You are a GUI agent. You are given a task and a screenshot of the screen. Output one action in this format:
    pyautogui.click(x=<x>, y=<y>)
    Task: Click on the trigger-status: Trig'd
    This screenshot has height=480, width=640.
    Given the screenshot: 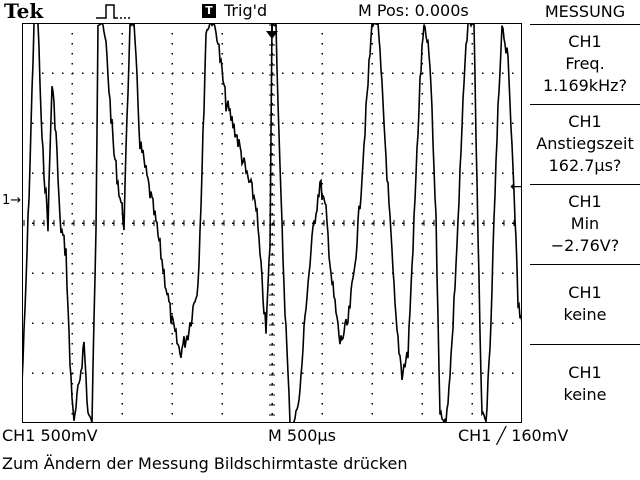 What is the action you would take?
    pyautogui.click(x=246, y=10)
    